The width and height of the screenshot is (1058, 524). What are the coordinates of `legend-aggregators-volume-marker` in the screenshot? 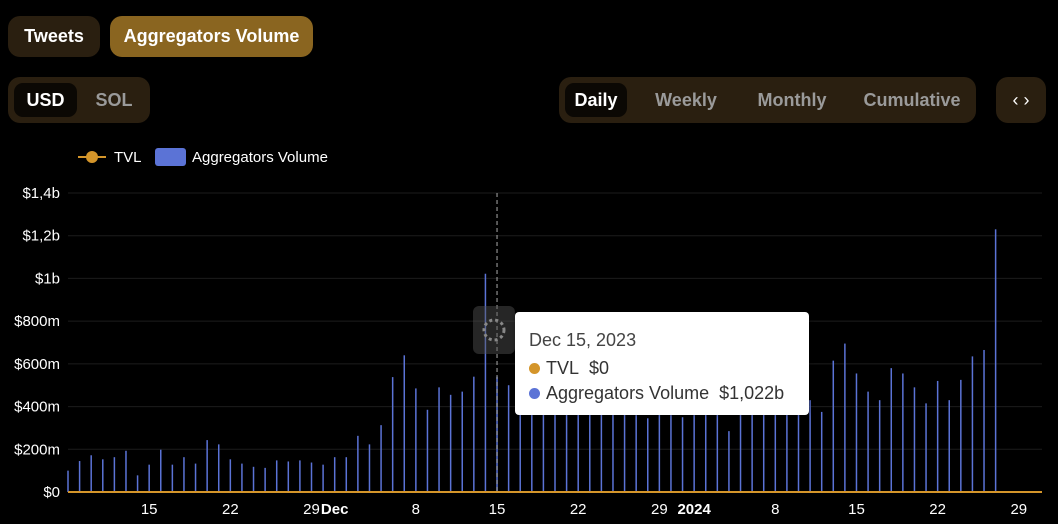 It's located at (170, 157).